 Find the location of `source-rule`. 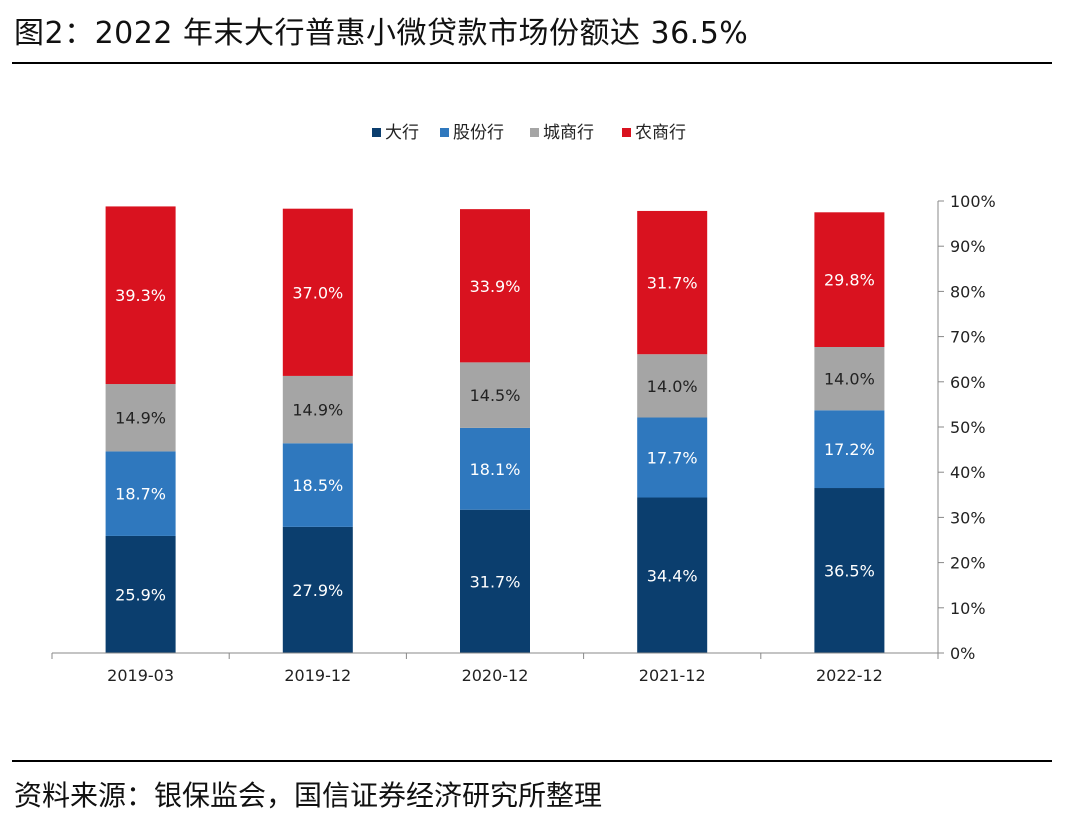

source-rule is located at coordinates (532, 761).